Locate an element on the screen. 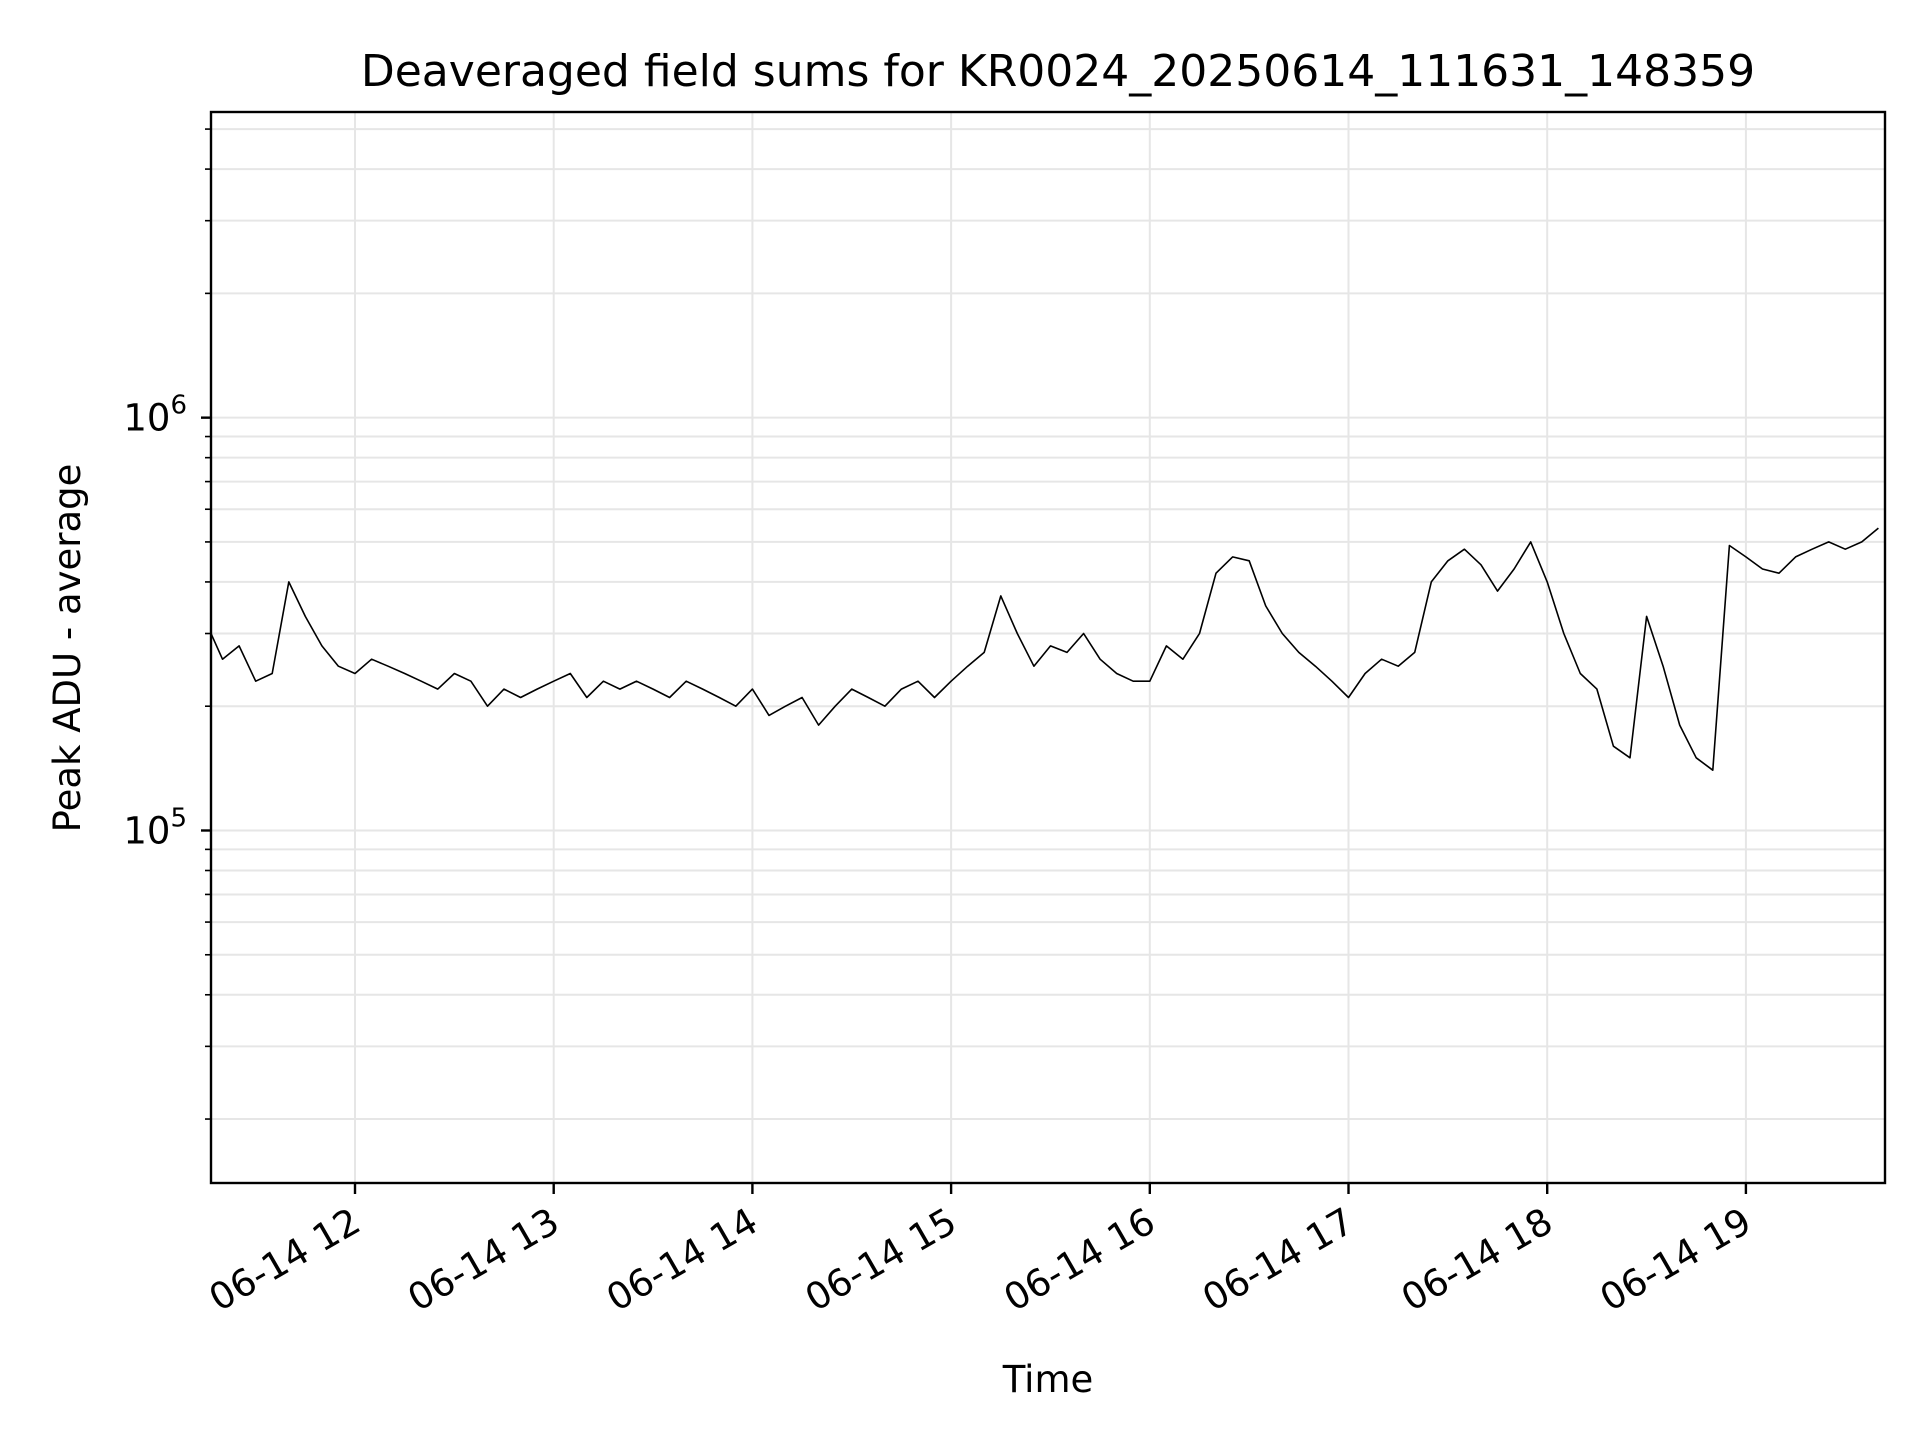  series-layer is located at coordinates (1044, 649).